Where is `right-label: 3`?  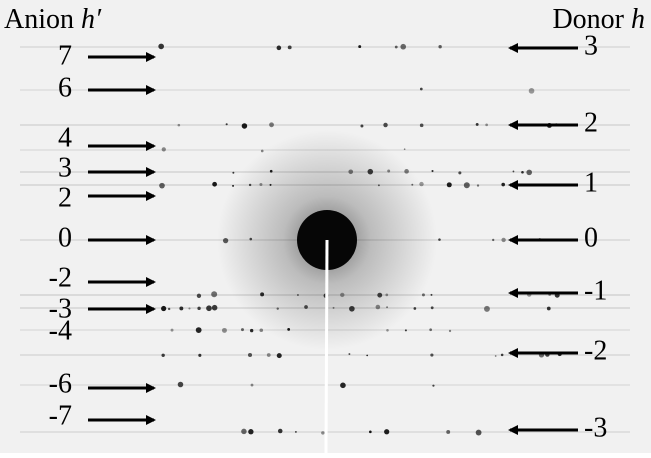 right-label: 3 is located at coordinates (591, 45).